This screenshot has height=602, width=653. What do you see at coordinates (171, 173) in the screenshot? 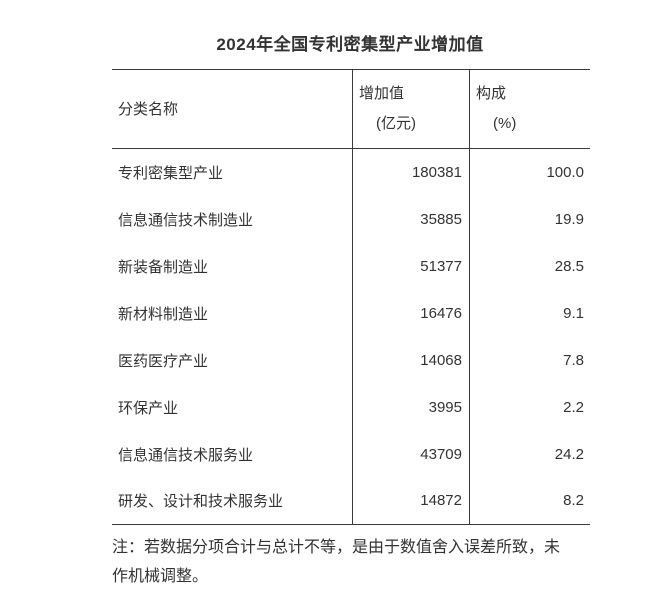
I see `category-cell: 专利密集型产业` at bounding box center [171, 173].